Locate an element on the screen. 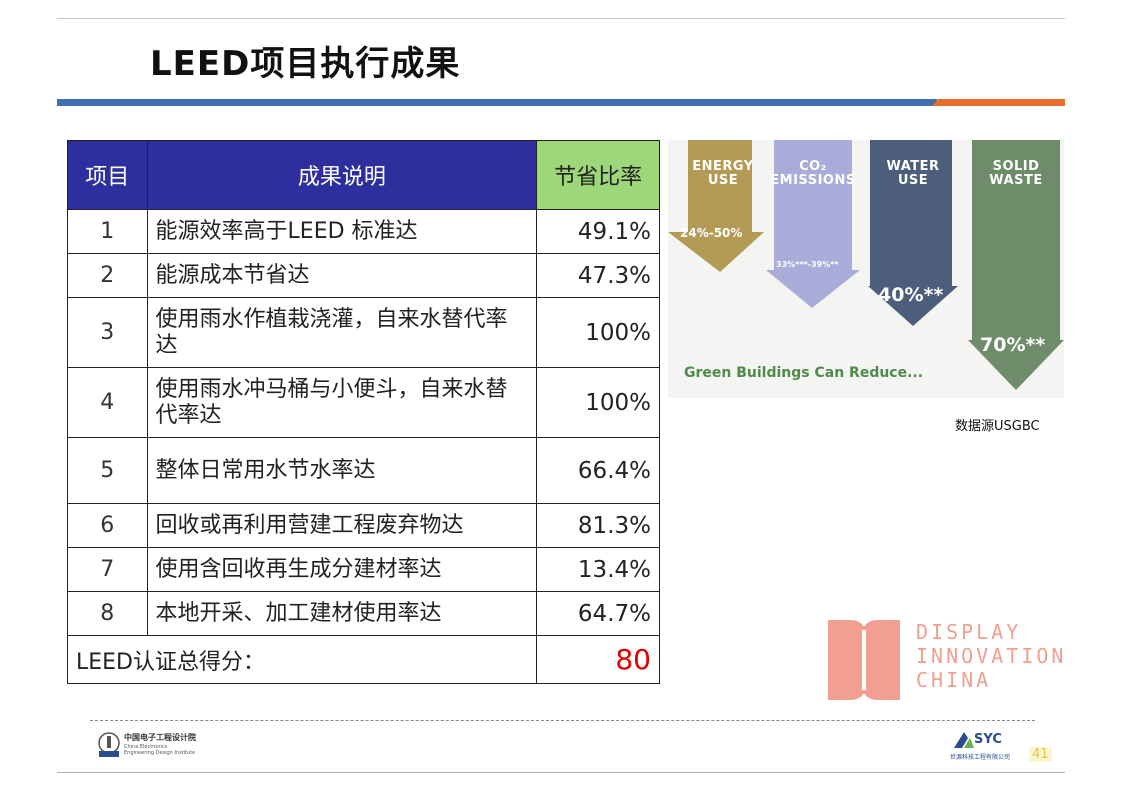  row-description: 使用雨水冲马桶与小便斗，自来水替代率达 is located at coordinates (342, 402).